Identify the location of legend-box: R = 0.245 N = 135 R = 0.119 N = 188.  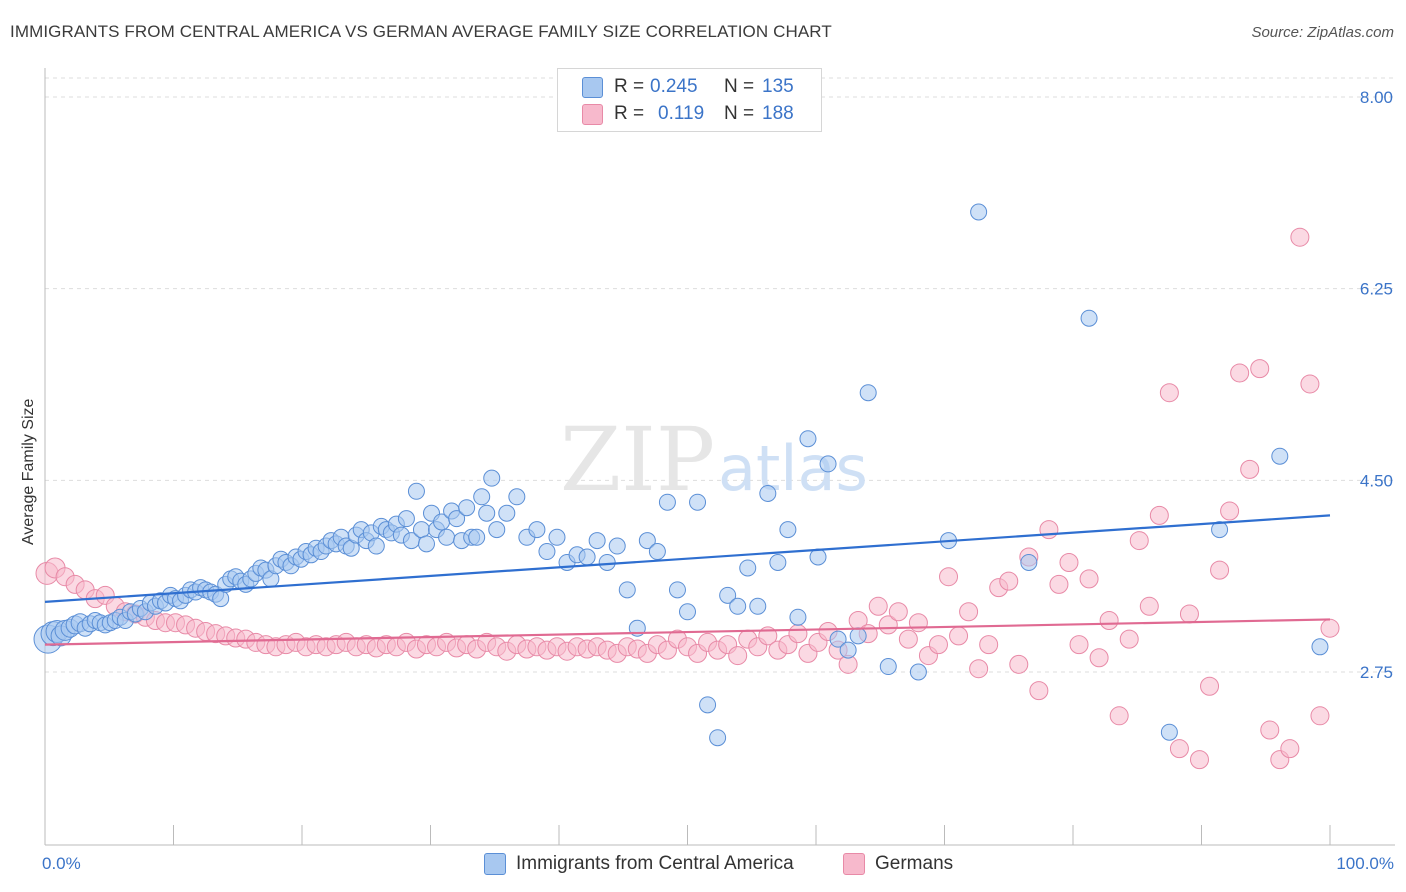
(689, 100).